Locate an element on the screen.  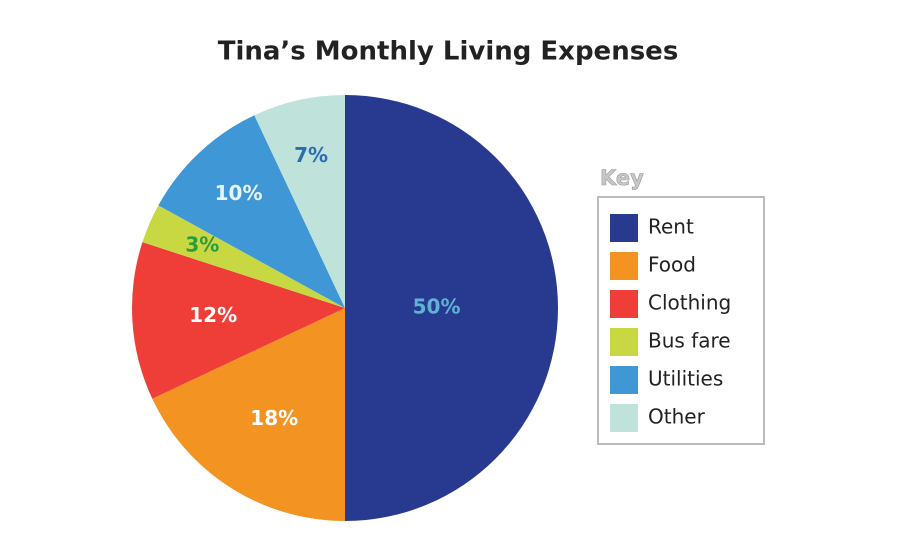
slice-label: 3% is located at coordinates (202, 245).